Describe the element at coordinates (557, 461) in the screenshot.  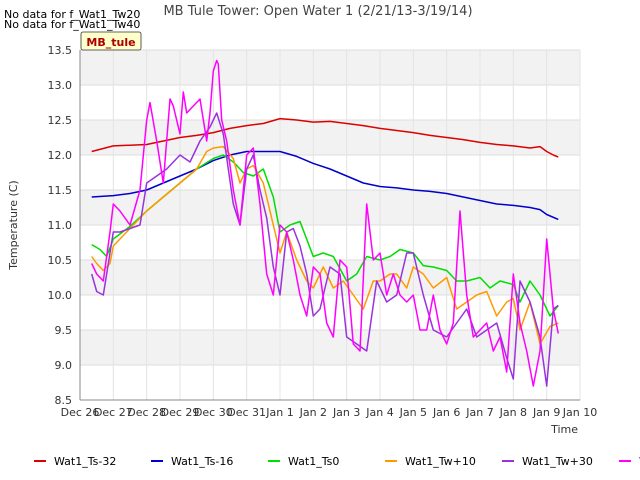
I see `legend-label: Wat1_Tw+30` at that location.